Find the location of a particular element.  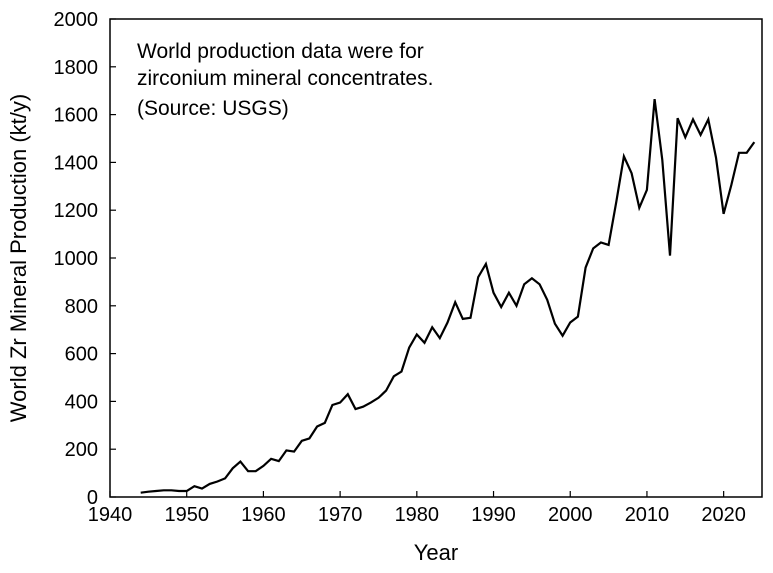

y-tick-label: 1800 is located at coordinates (76, 68).